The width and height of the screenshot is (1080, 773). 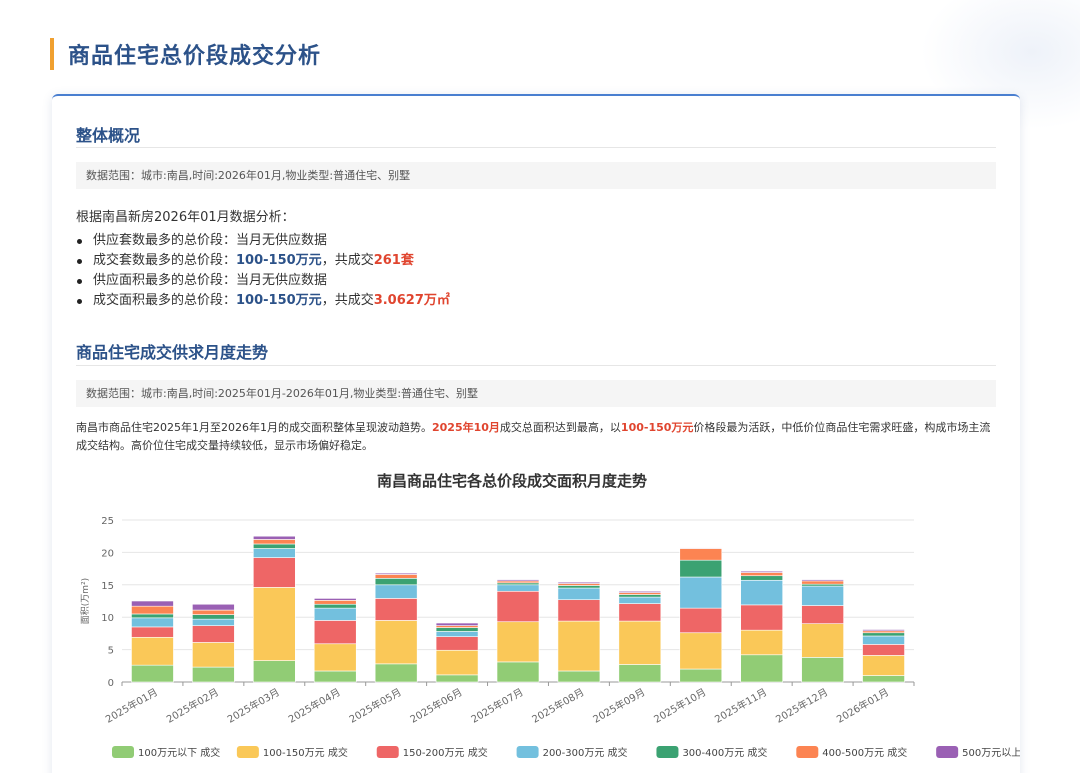 What do you see at coordinates (411, 300) in the screenshot?
I see `item-value: 3.0627万㎡` at bounding box center [411, 300].